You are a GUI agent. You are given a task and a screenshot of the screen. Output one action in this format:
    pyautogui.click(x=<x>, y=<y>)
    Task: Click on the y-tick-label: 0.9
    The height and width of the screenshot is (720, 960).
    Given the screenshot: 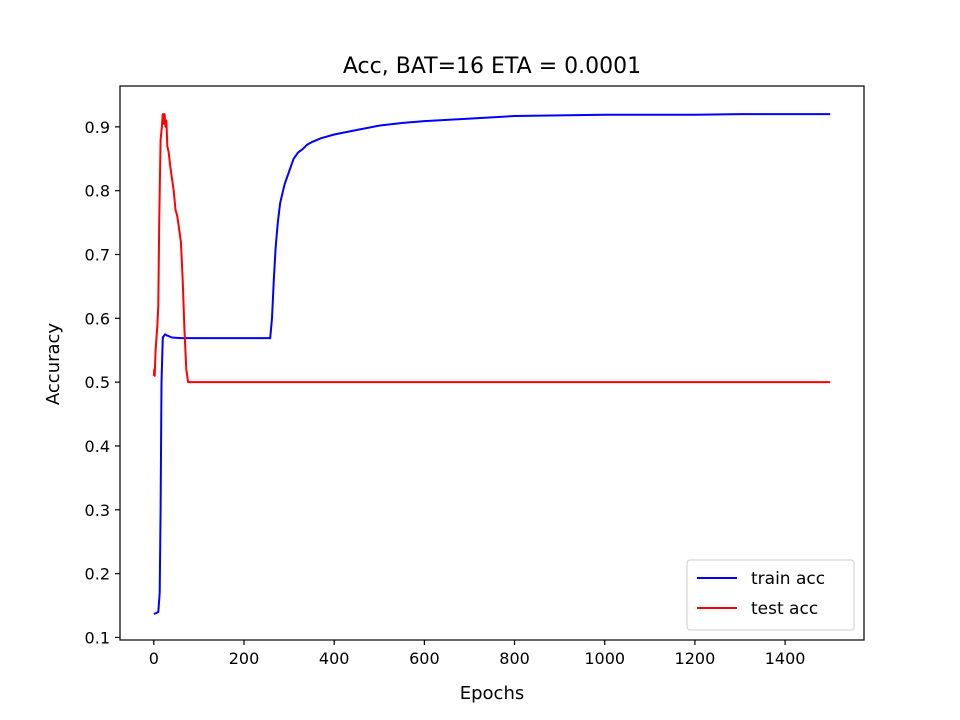 What is the action you would take?
    pyautogui.click(x=97, y=127)
    